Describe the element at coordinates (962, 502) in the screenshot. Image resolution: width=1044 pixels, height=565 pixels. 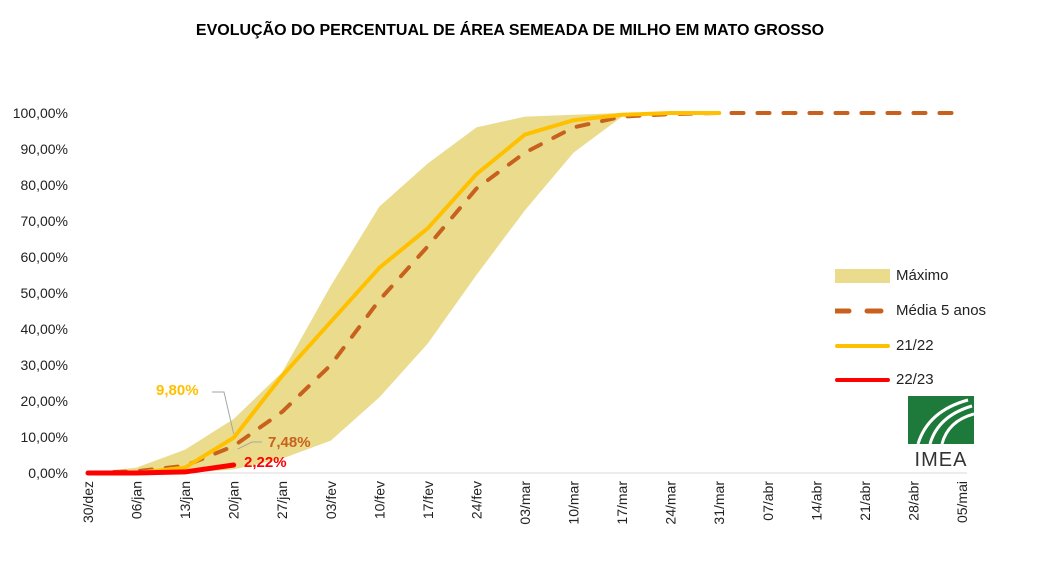
I see `x-tick-label: 05/mai` at that location.